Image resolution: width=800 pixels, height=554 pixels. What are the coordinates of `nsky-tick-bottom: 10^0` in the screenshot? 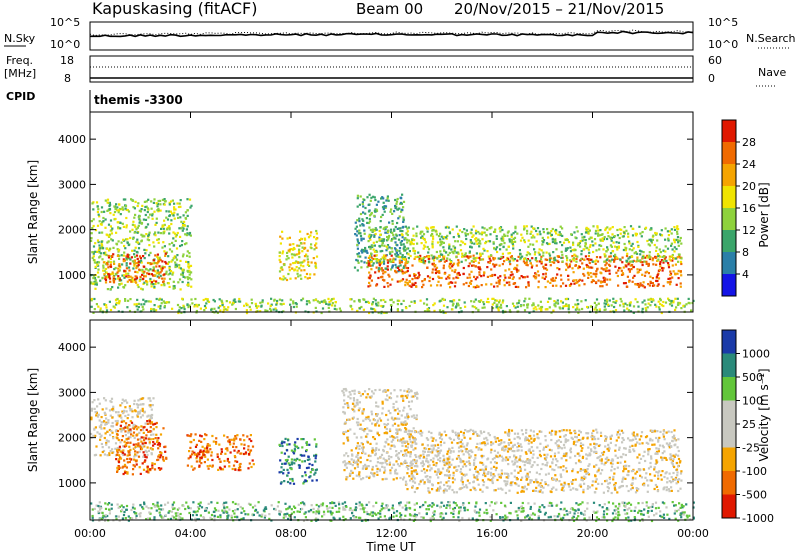 It's located at (65, 44).